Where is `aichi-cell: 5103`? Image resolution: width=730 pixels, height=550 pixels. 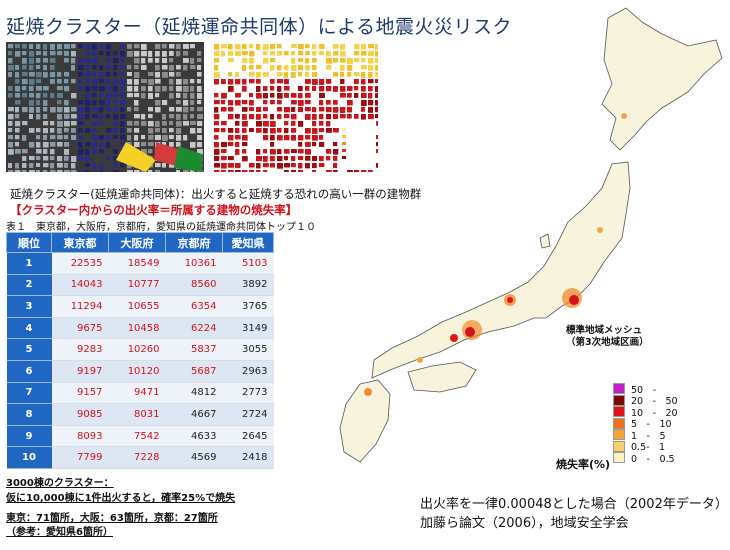
aichi-cell: 5103 is located at coordinates (248, 263).